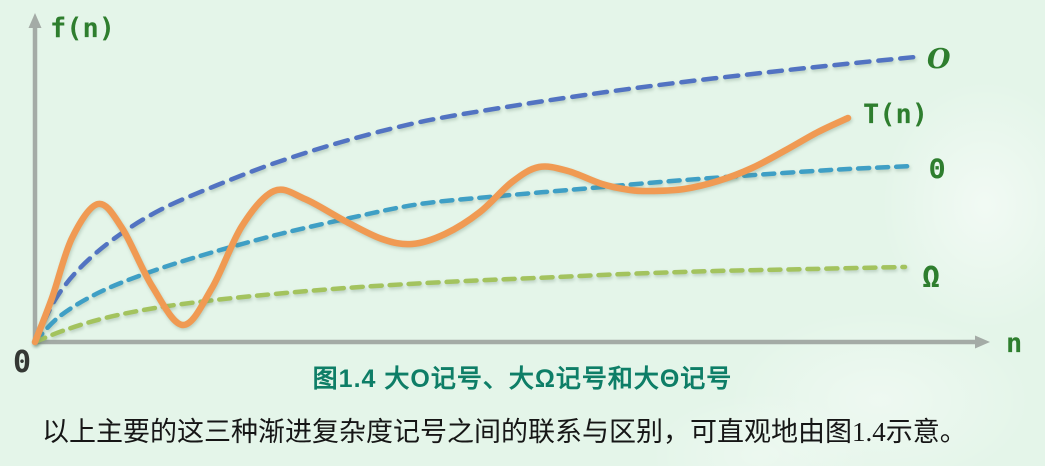 The width and height of the screenshot is (1045, 466). What do you see at coordinates (22, 362) in the screenshot?
I see `origin-label: 0` at bounding box center [22, 362].